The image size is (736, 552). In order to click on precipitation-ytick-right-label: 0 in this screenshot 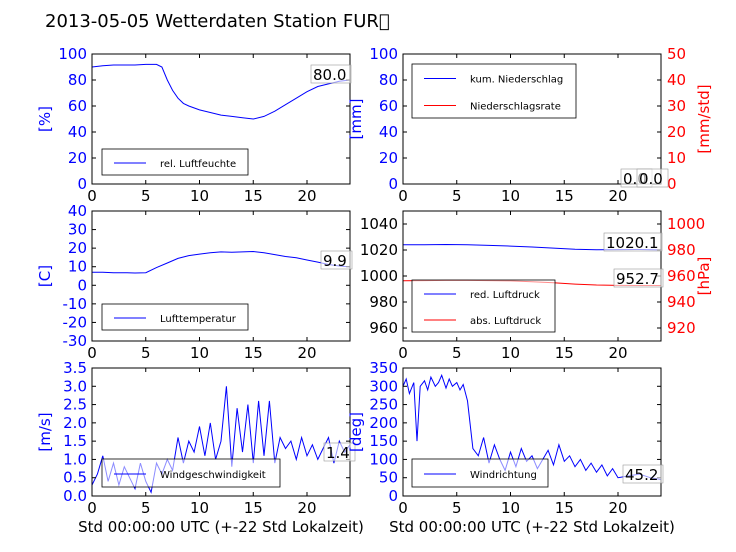, I will do `click(672, 184)`.